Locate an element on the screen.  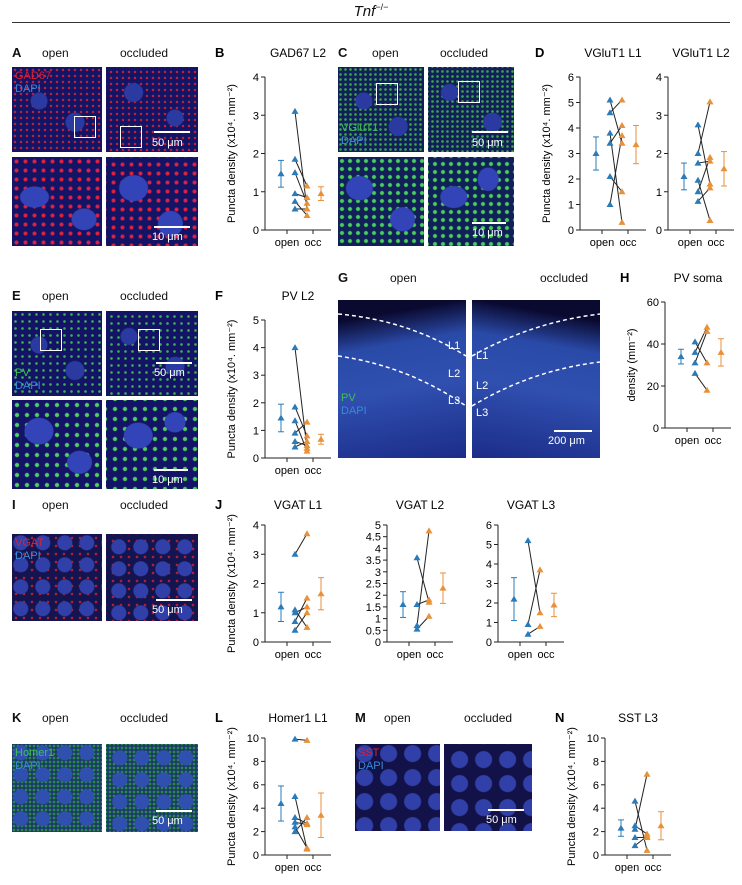
chart-title: GAD67 L2 is located at coordinates (298, 53).